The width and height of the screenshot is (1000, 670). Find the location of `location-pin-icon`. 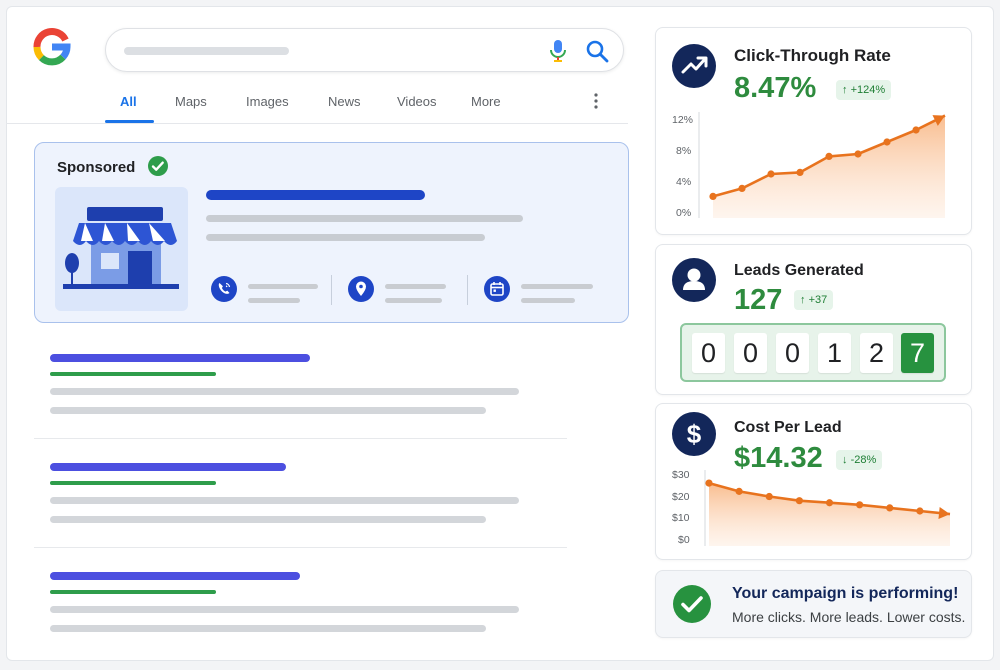

location-pin-icon is located at coordinates (361, 289).